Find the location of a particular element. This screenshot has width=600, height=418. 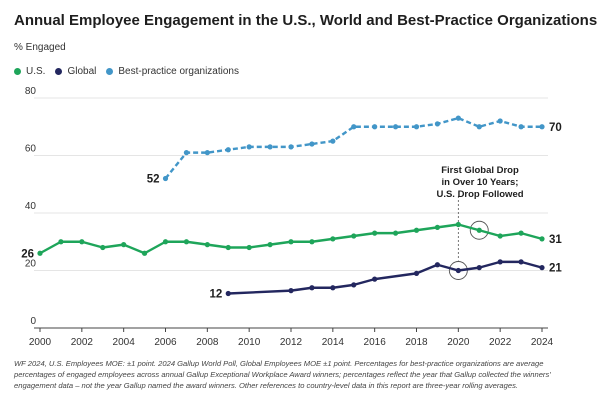

y-tick-label: 80 is located at coordinates (31, 91).